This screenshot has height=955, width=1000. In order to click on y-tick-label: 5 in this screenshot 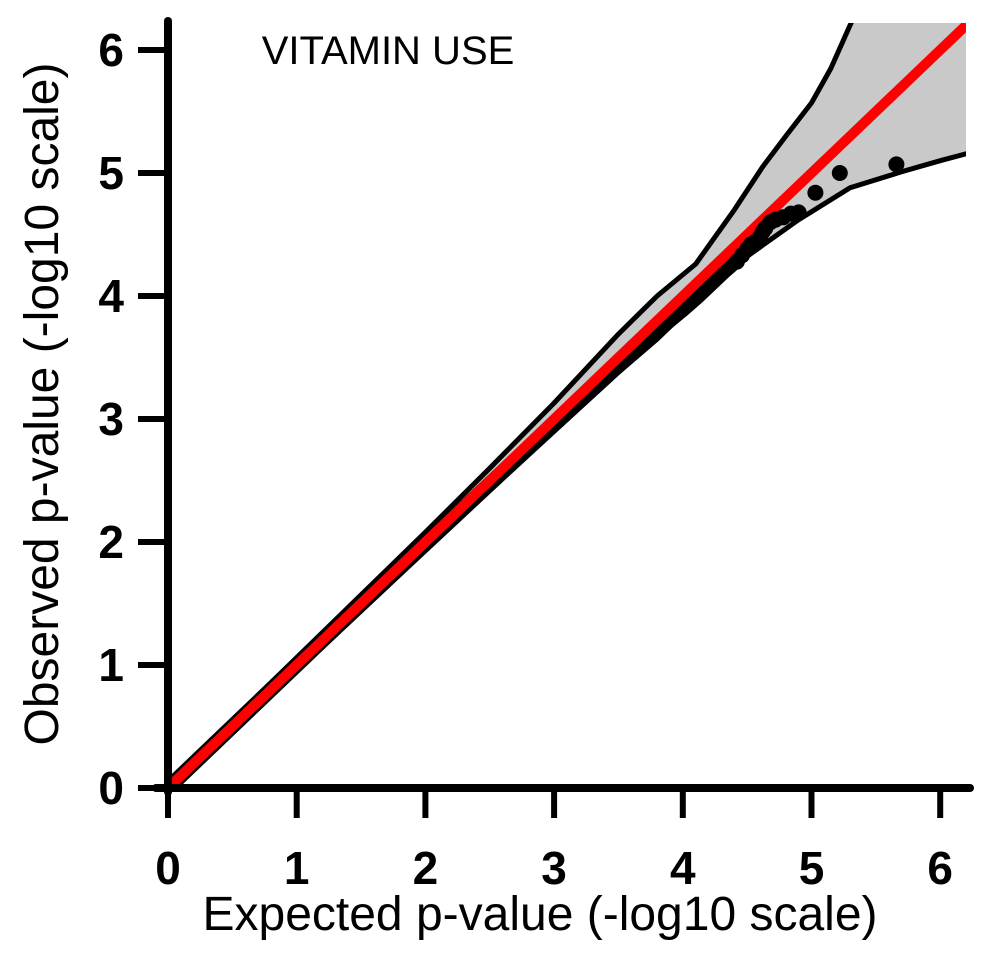, I will do `click(111, 173)`.